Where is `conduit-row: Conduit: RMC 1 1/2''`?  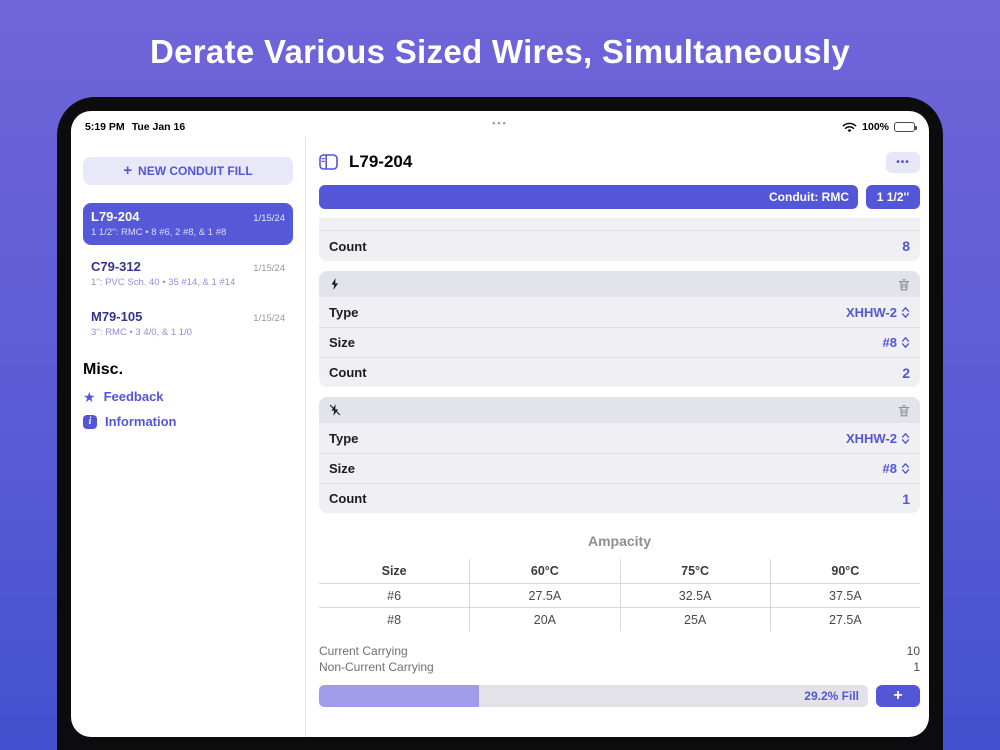 conduit-row: Conduit: RMC 1 1/2'' is located at coordinates (619, 197).